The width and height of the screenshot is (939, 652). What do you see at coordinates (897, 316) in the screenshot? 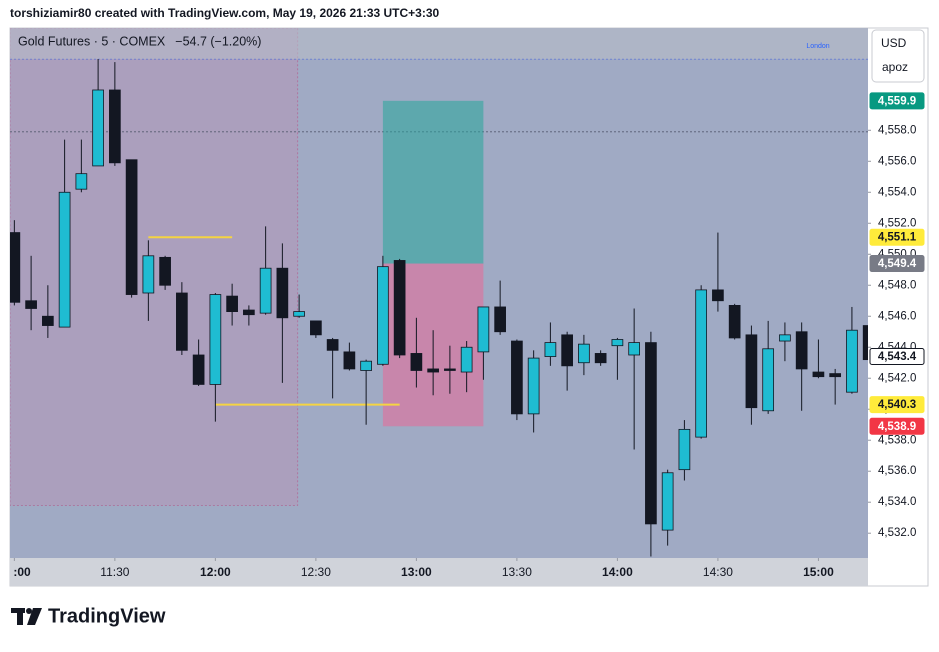
I see `y-tick-label: 4,546.0` at bounding box center [897, 316].